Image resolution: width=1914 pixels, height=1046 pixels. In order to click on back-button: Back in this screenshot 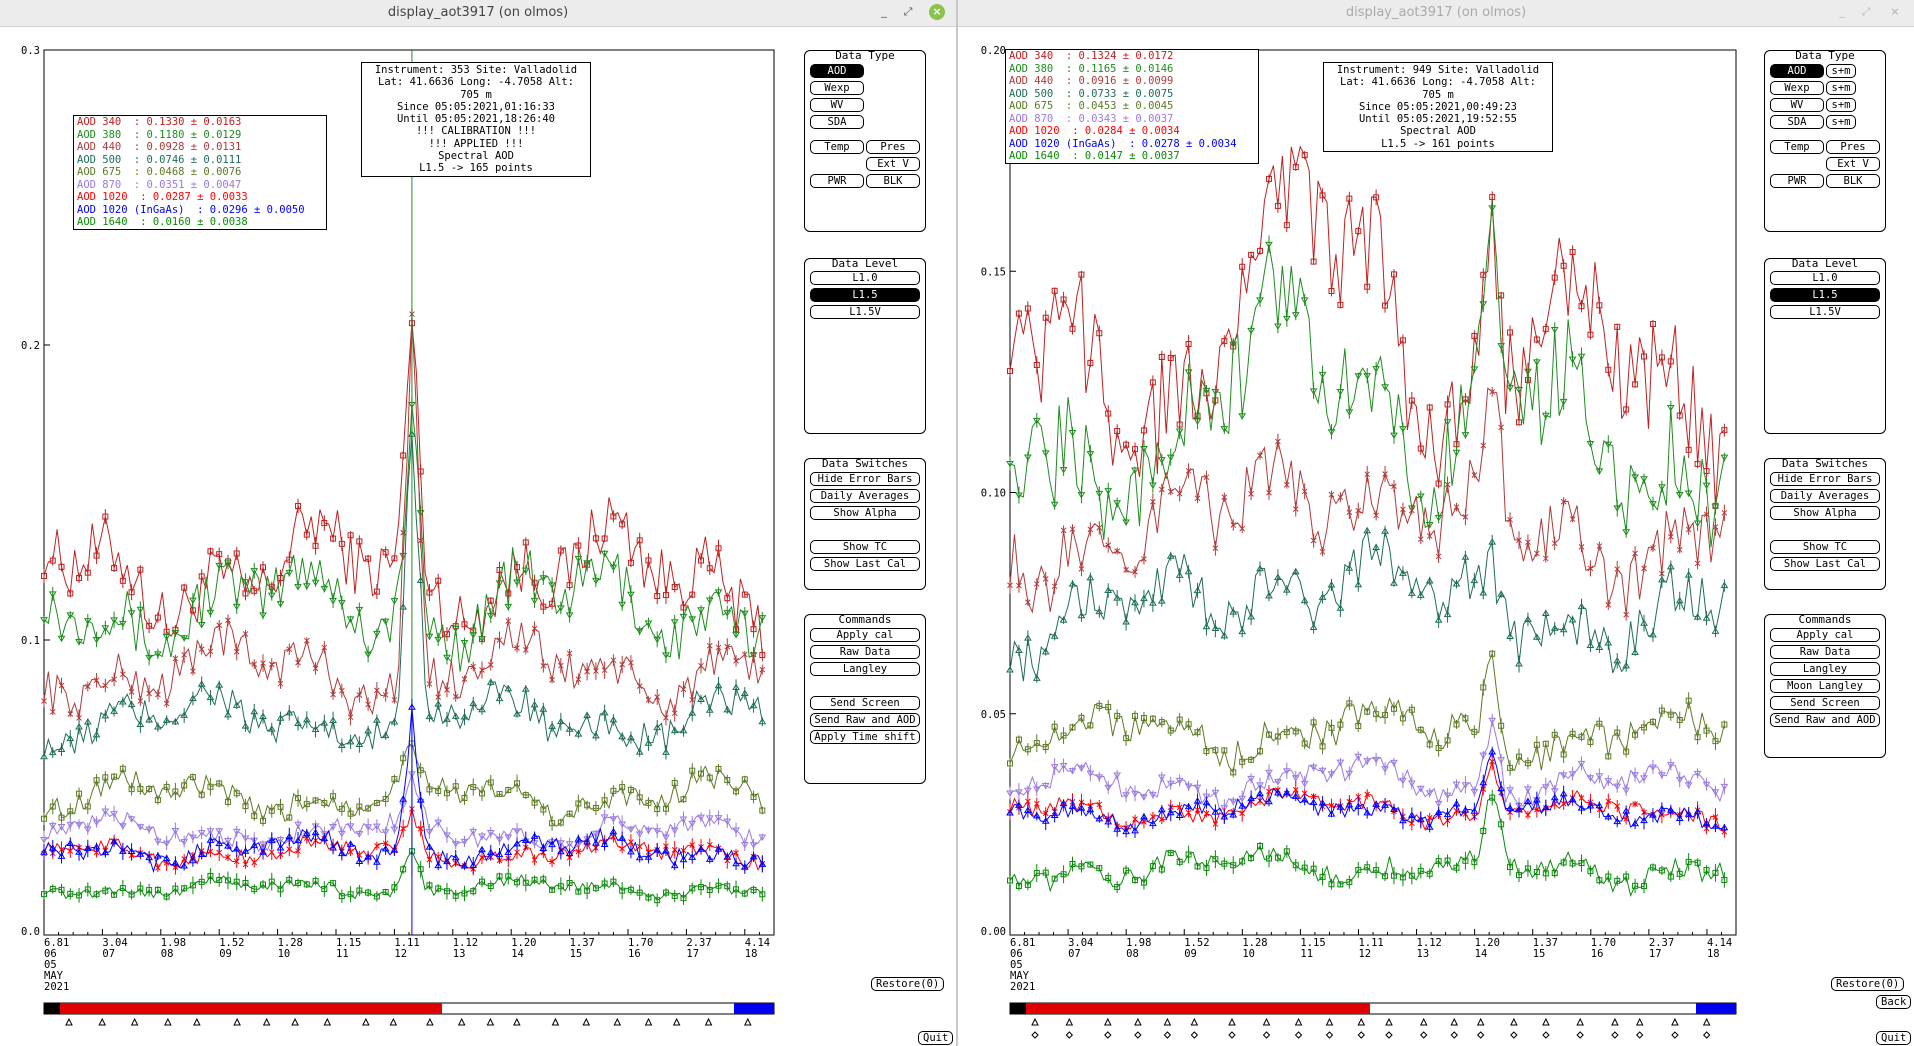, I will do `click(1894, 1002)`.